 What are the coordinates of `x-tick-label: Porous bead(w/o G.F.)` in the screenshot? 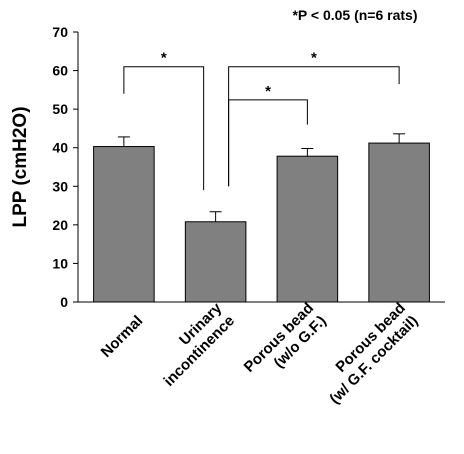 It's located at (285, 344).